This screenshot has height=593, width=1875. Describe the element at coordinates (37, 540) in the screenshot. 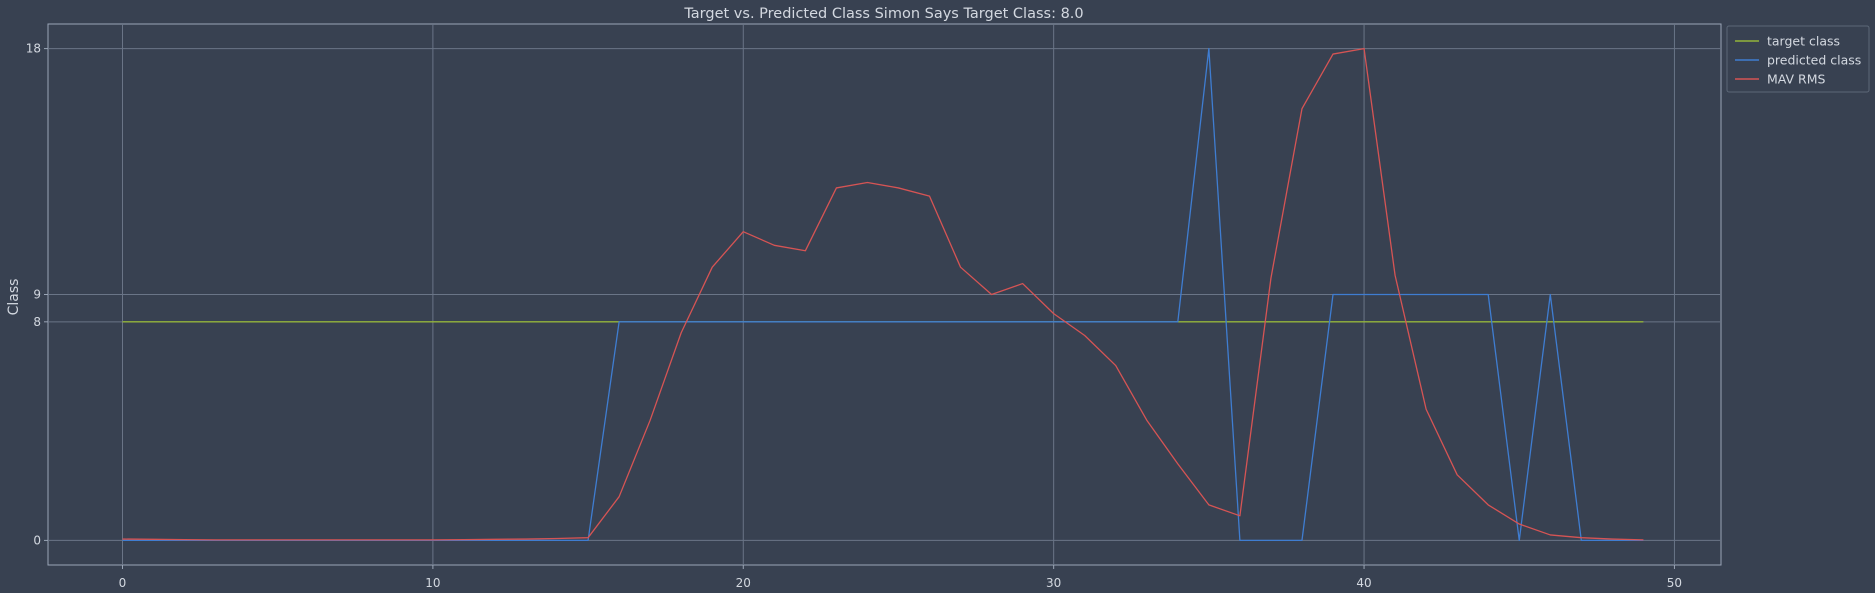

I see `y-tick-label: 0` at that location.